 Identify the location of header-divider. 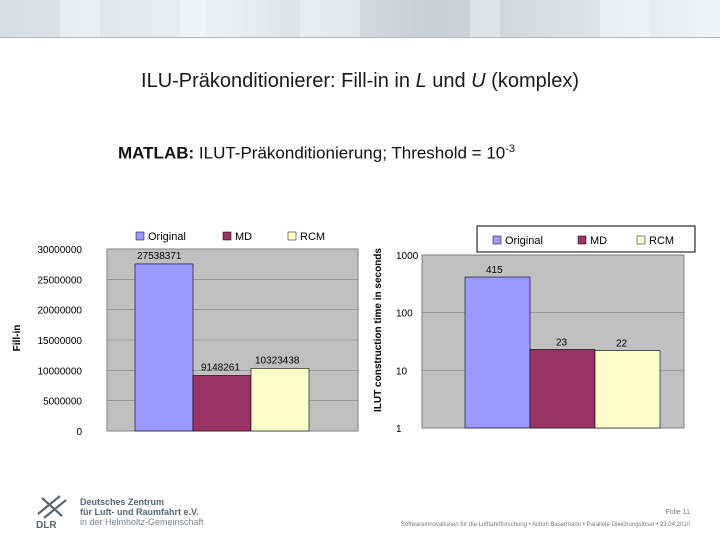
(360, 37).